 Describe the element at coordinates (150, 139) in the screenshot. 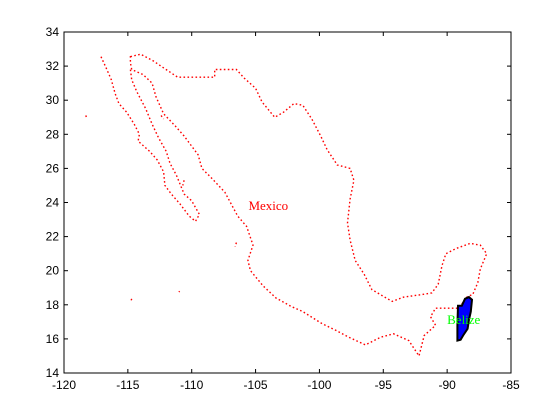

I see `baja-peninsula-outline` at that location.